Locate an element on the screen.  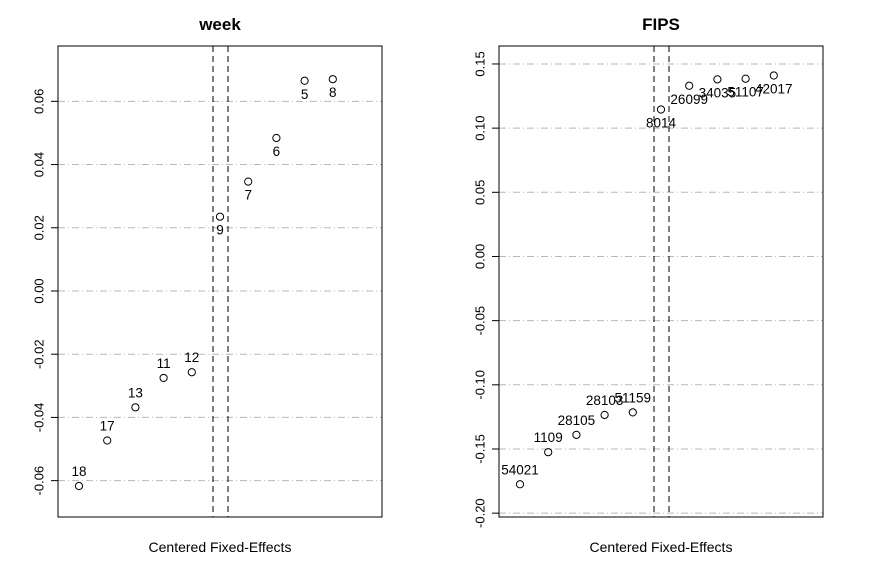
y-axis: -0.06 -0.04 -0.02 0.00 0.02 0.04 0.06 is located at coordinates (45, 292).